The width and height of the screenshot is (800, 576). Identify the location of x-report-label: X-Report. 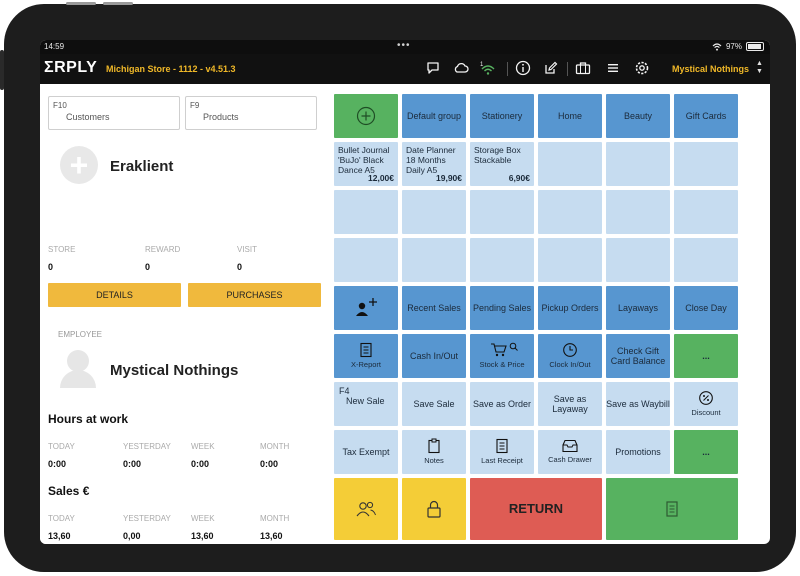
(365, 364).